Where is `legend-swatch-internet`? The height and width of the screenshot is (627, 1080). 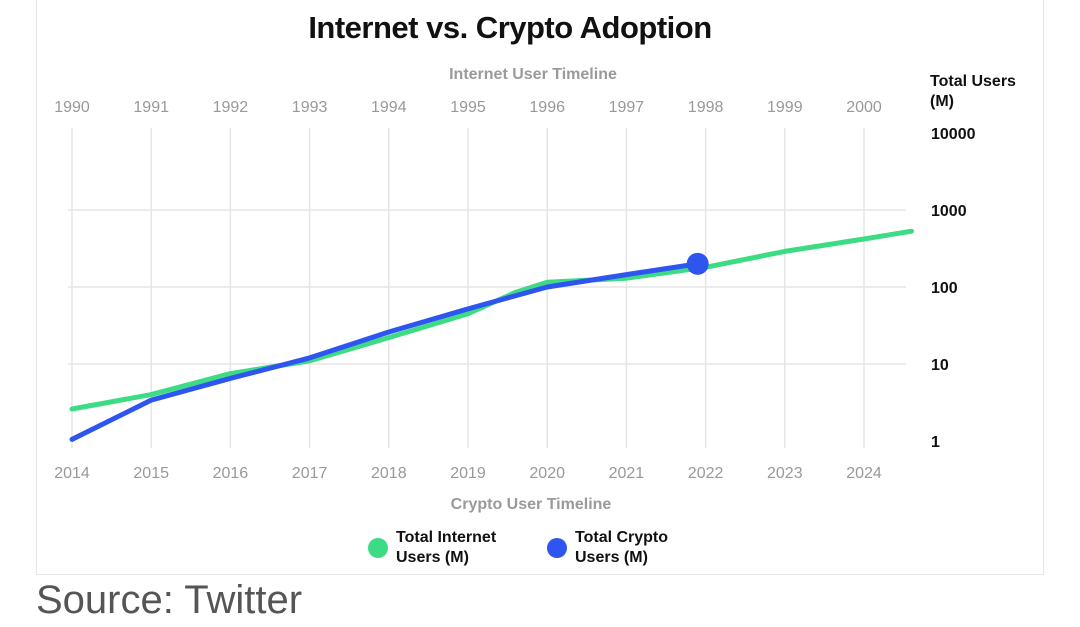 legend-swatch-internet is located at coordinates (378, 548).